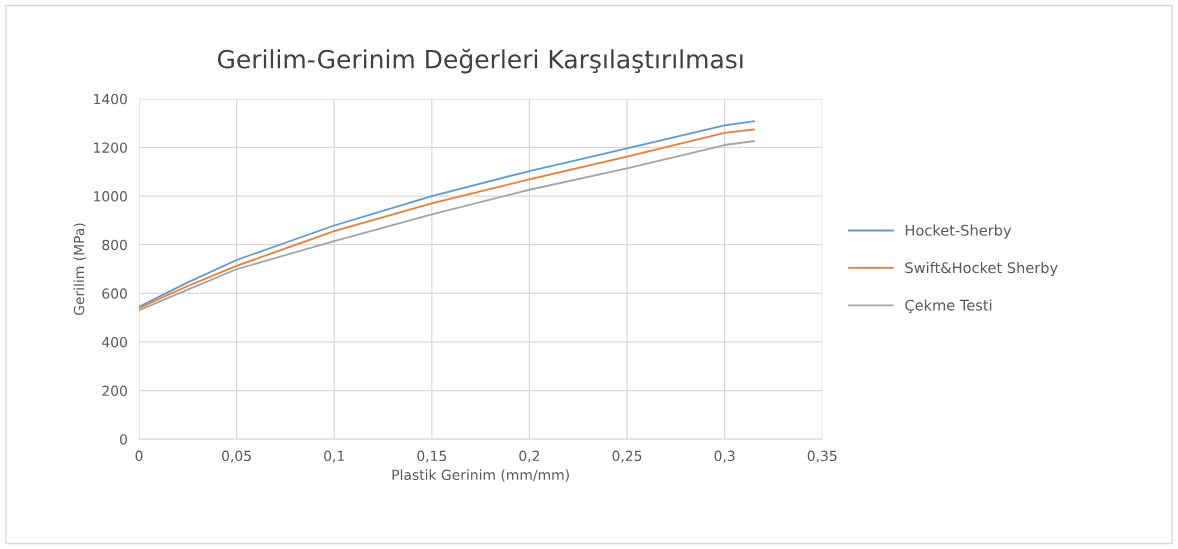  I want to click on x-tick-label: 0,05, so click(236, 456).